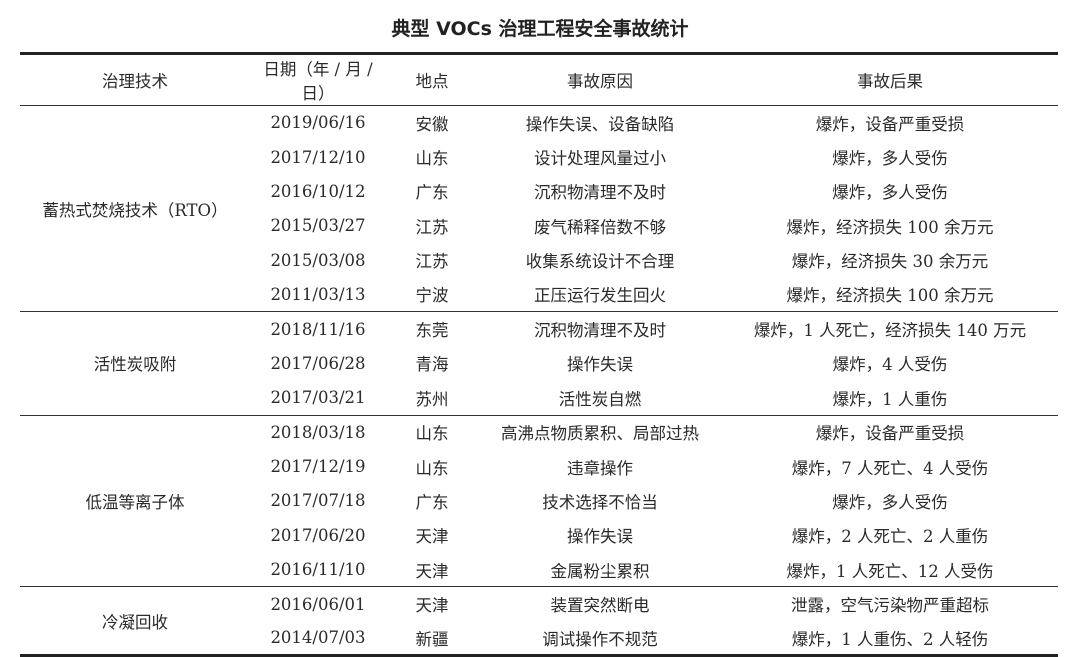  Describe the element at coordinates (318, 639) in the screenshot. I see `date-cell: 2014/07/03` at that location.